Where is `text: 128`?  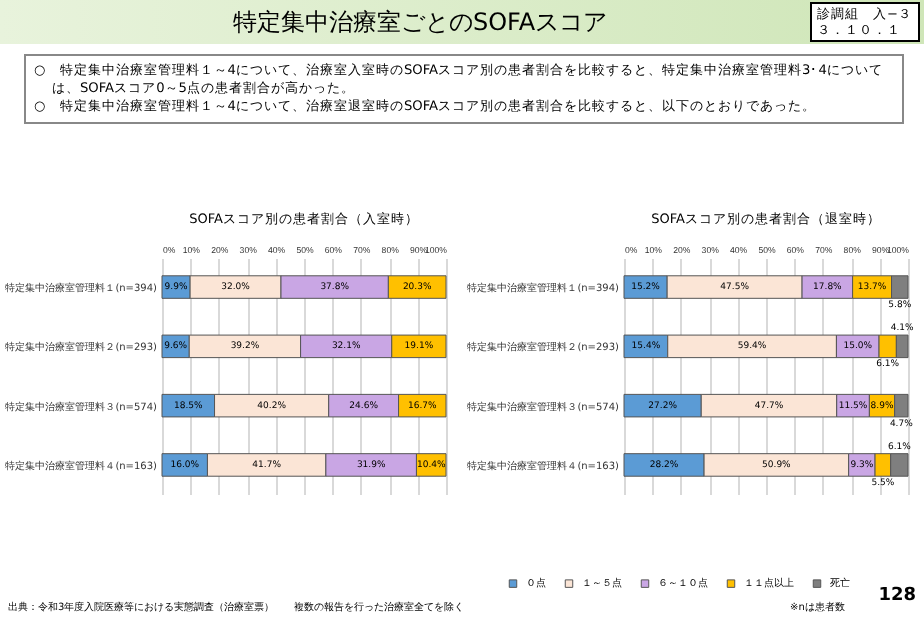 text: 128 is located at coordinates (897, 596).